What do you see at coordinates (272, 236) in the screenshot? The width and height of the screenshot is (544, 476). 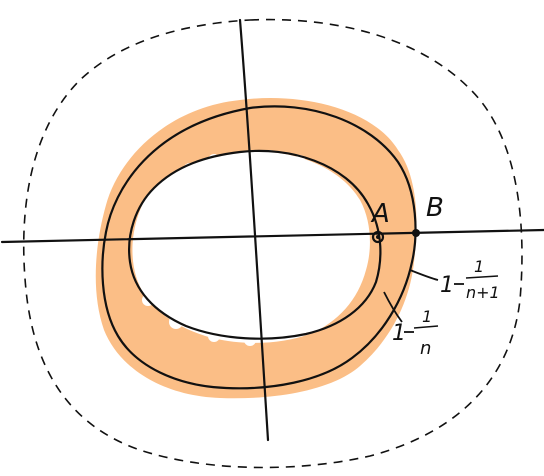 I see `x-axis` at bounding box center [272, 236].